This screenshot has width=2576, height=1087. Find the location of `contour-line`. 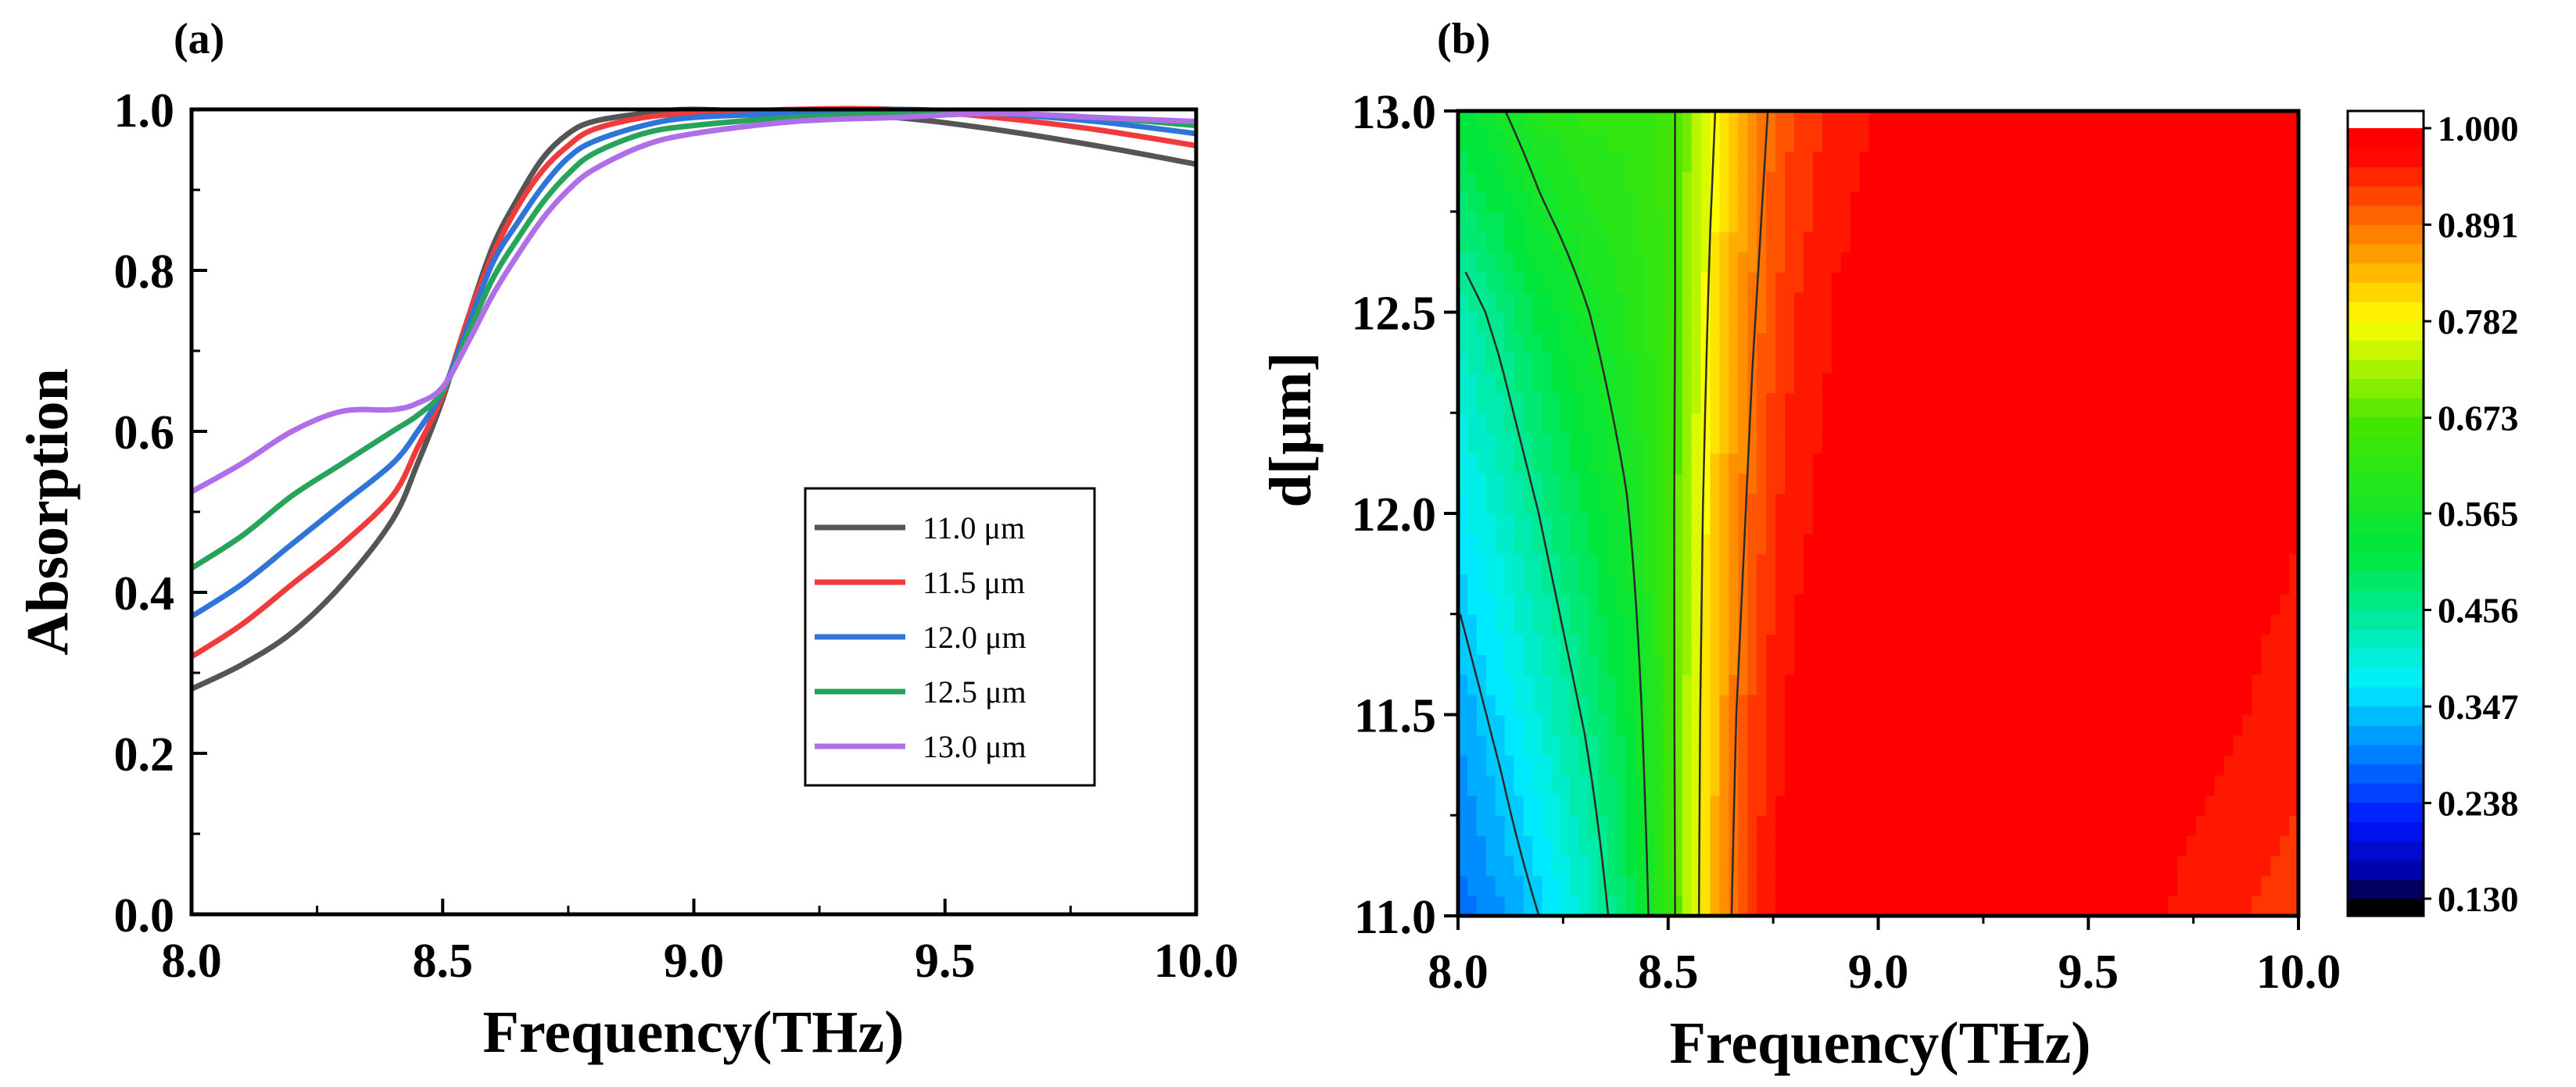

contour-line is located at coordinates (1674, 513).